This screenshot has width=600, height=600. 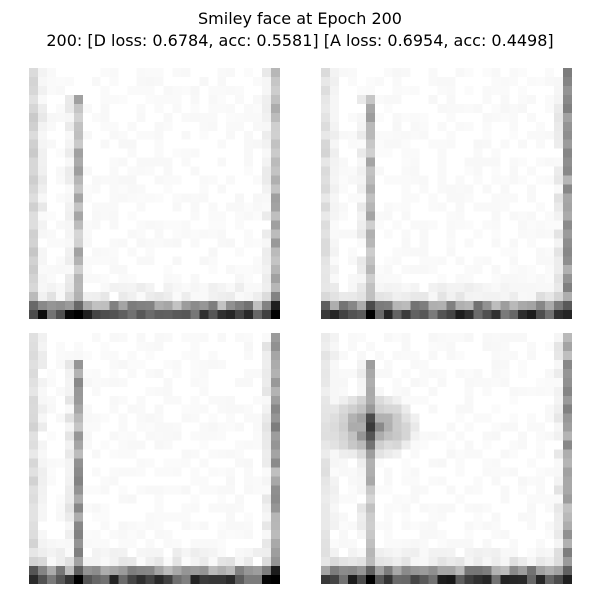 I want to click on figure-title: Smiley face at Epoch 200, so click(x=300, y=18).